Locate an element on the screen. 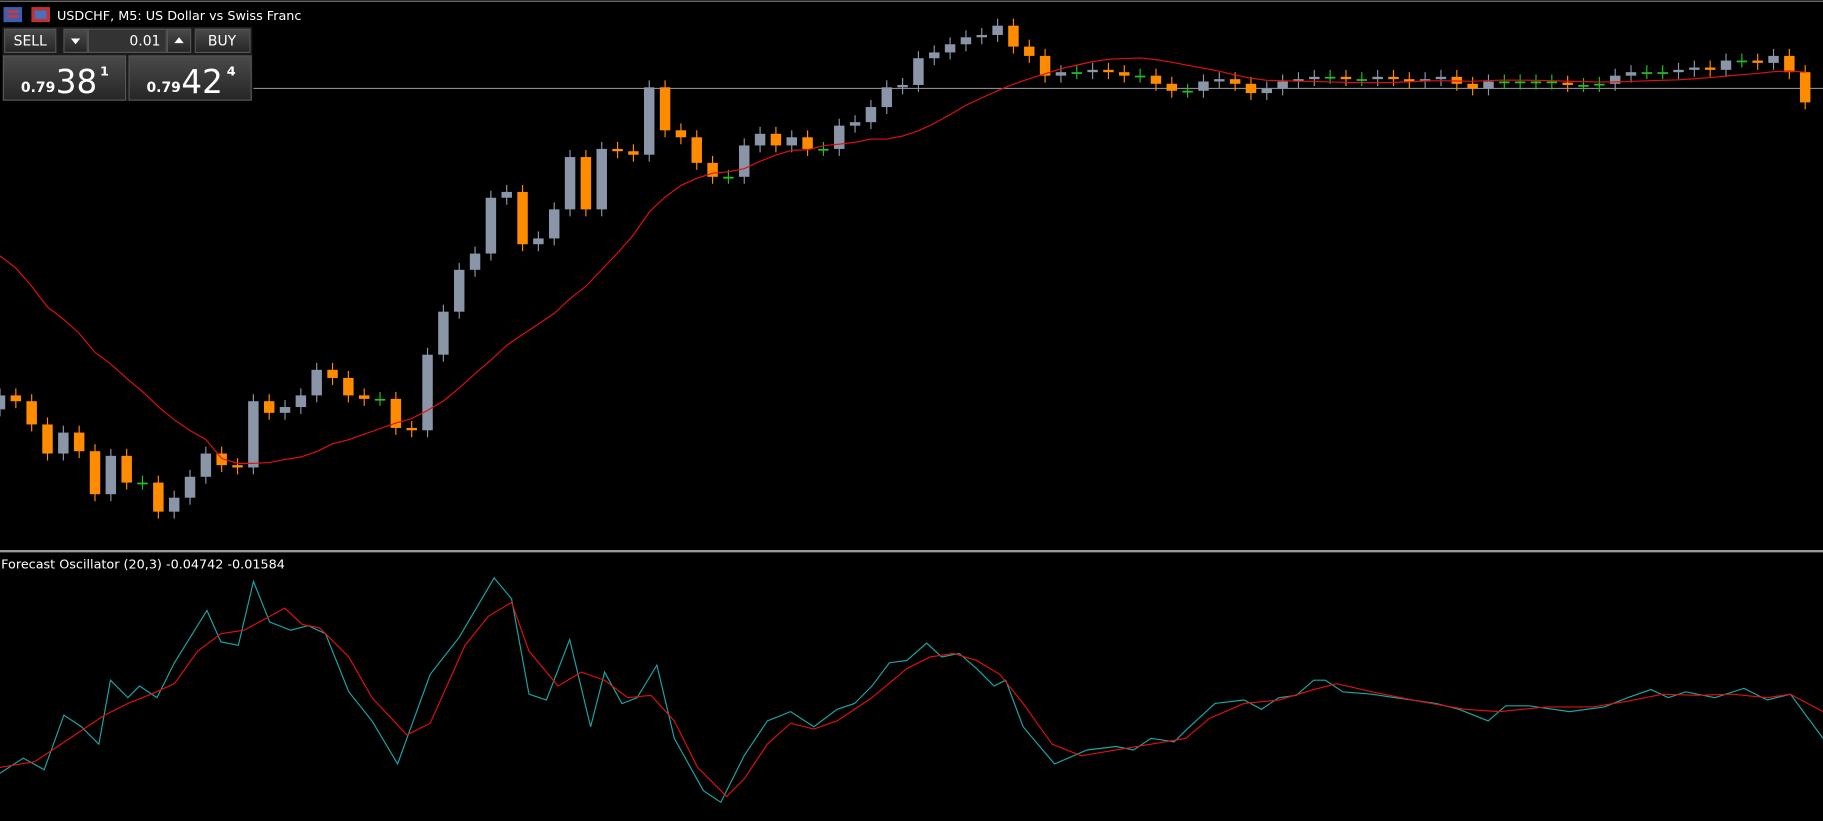  down-arrow is located at coordinates (75, 41).